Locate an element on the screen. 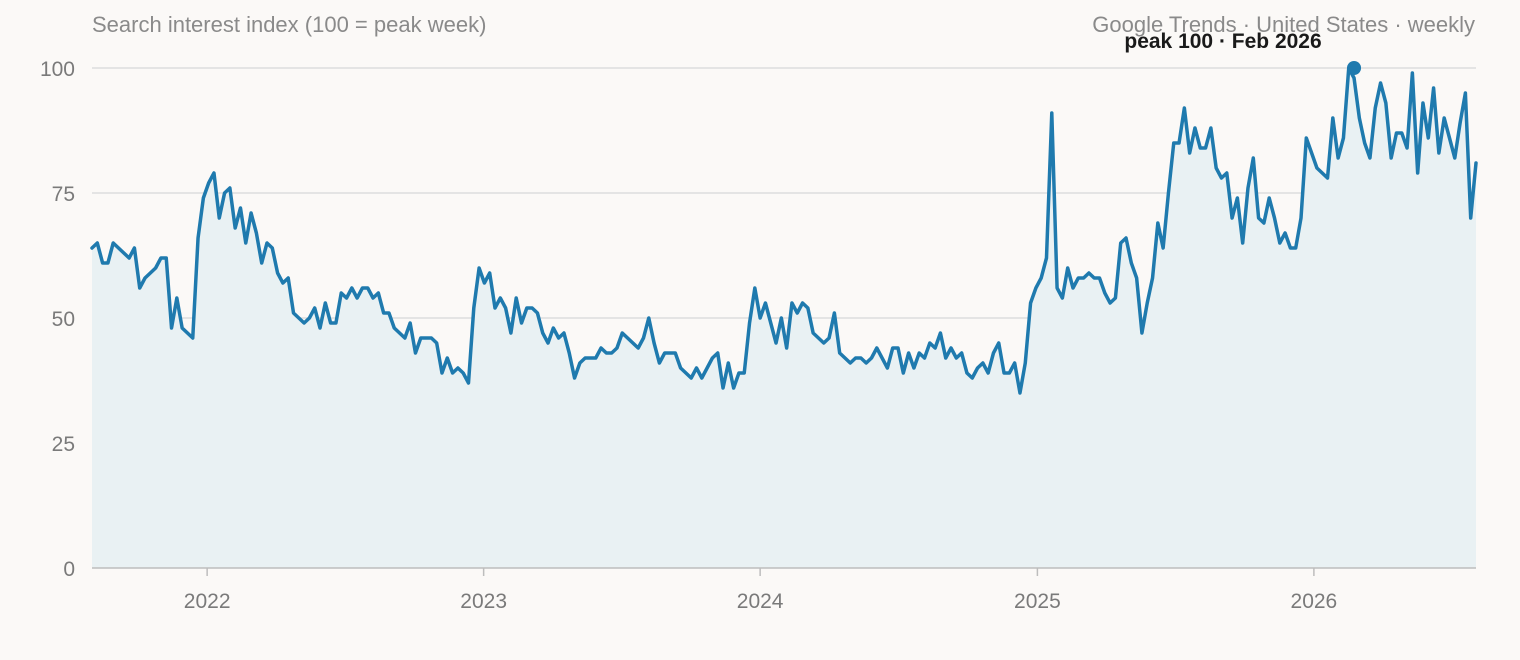 Image resolution: width=1520 pixels, height=660 pixels. y-tick-label-25: 25 is located at coordinates (63, 444).